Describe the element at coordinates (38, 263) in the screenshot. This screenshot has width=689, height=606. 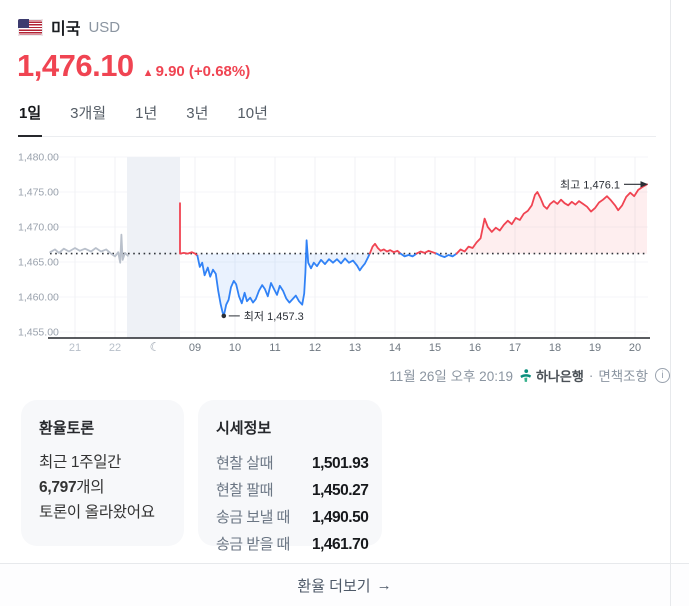
I see `y-tick-label: 1,465.00` at that location.